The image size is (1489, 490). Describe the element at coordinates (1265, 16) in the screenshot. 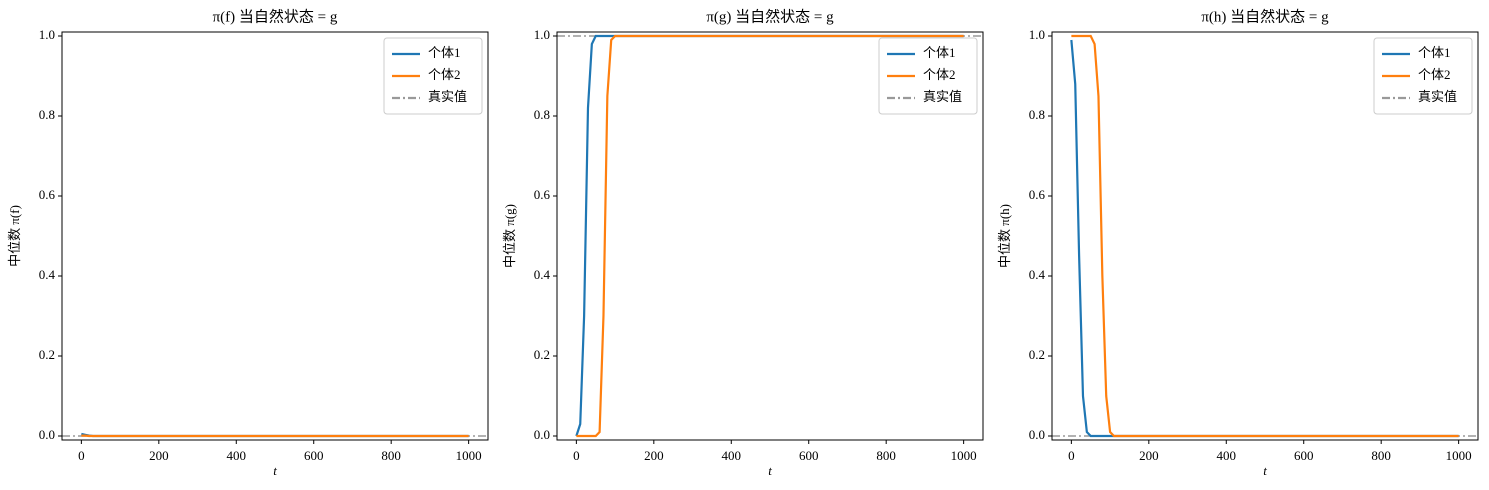

I see `chart-title: π(h) 当自然状态 = g` at that location.